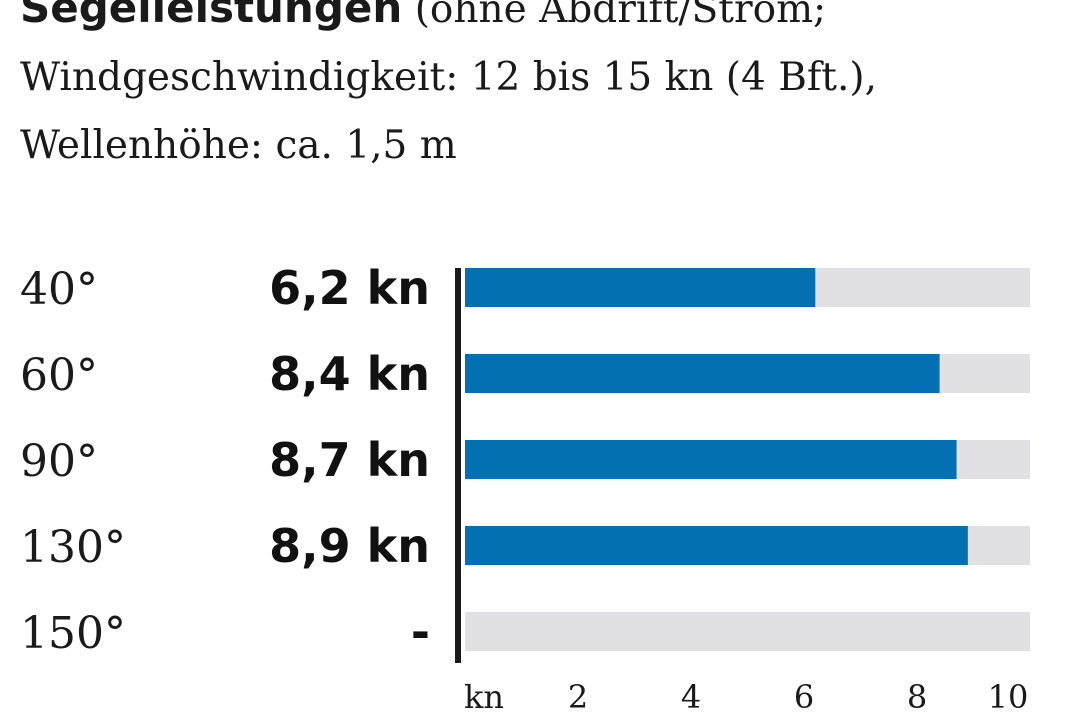  What do you see at coordinates (349, 546) in the screenshot?
I see `value-label: 8,9 kn` at bounding box center [349, 546].